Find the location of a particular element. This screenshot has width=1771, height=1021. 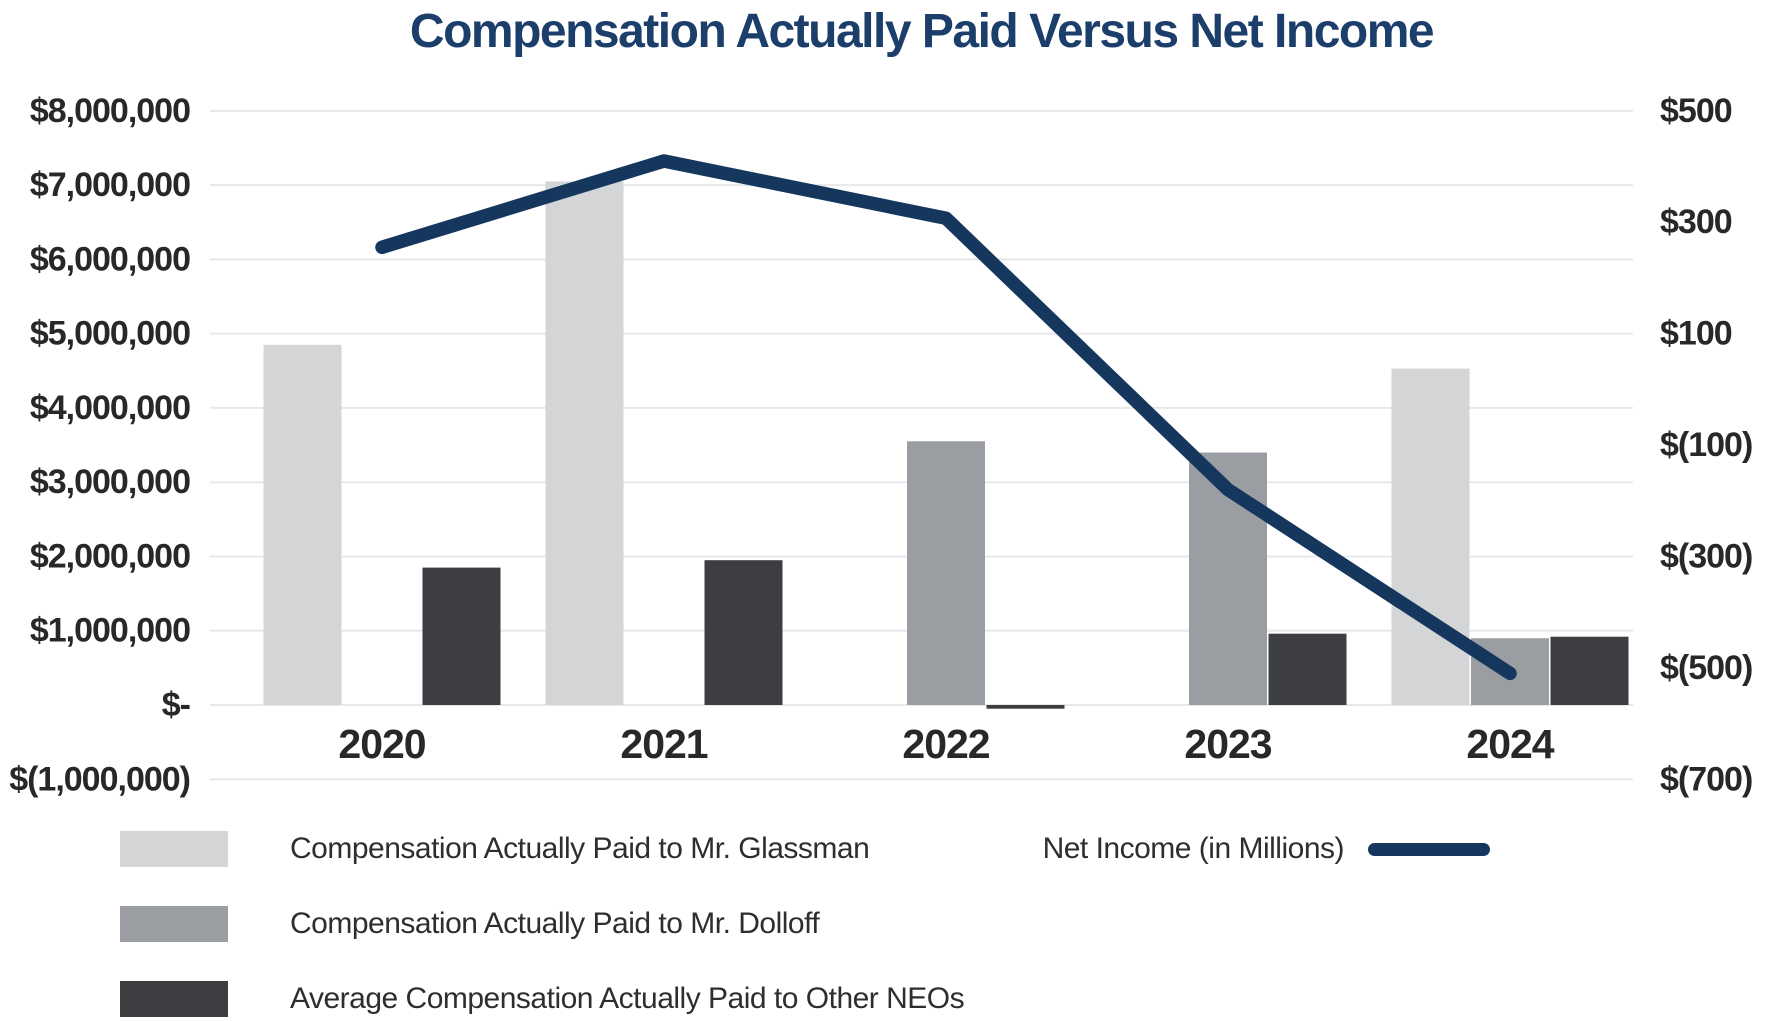

left-axis-tick: $7,000,000 is located at coordinates (110, 185).